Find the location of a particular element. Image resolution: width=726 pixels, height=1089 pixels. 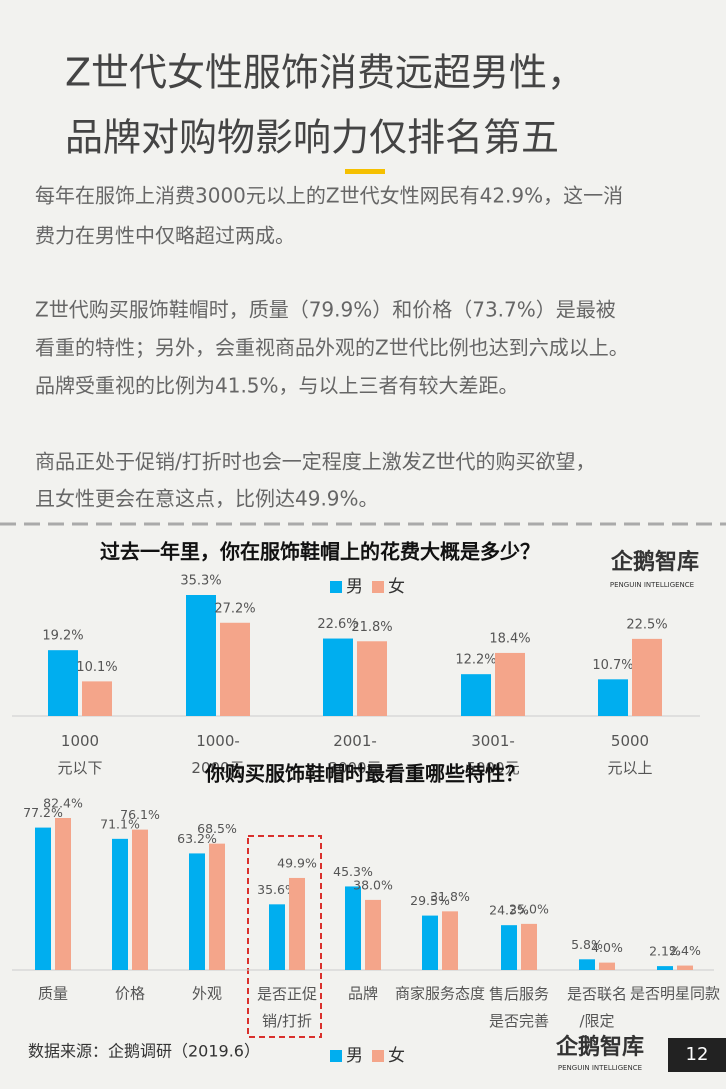

data-label: 31.8% is located at coordinates (450, 896).